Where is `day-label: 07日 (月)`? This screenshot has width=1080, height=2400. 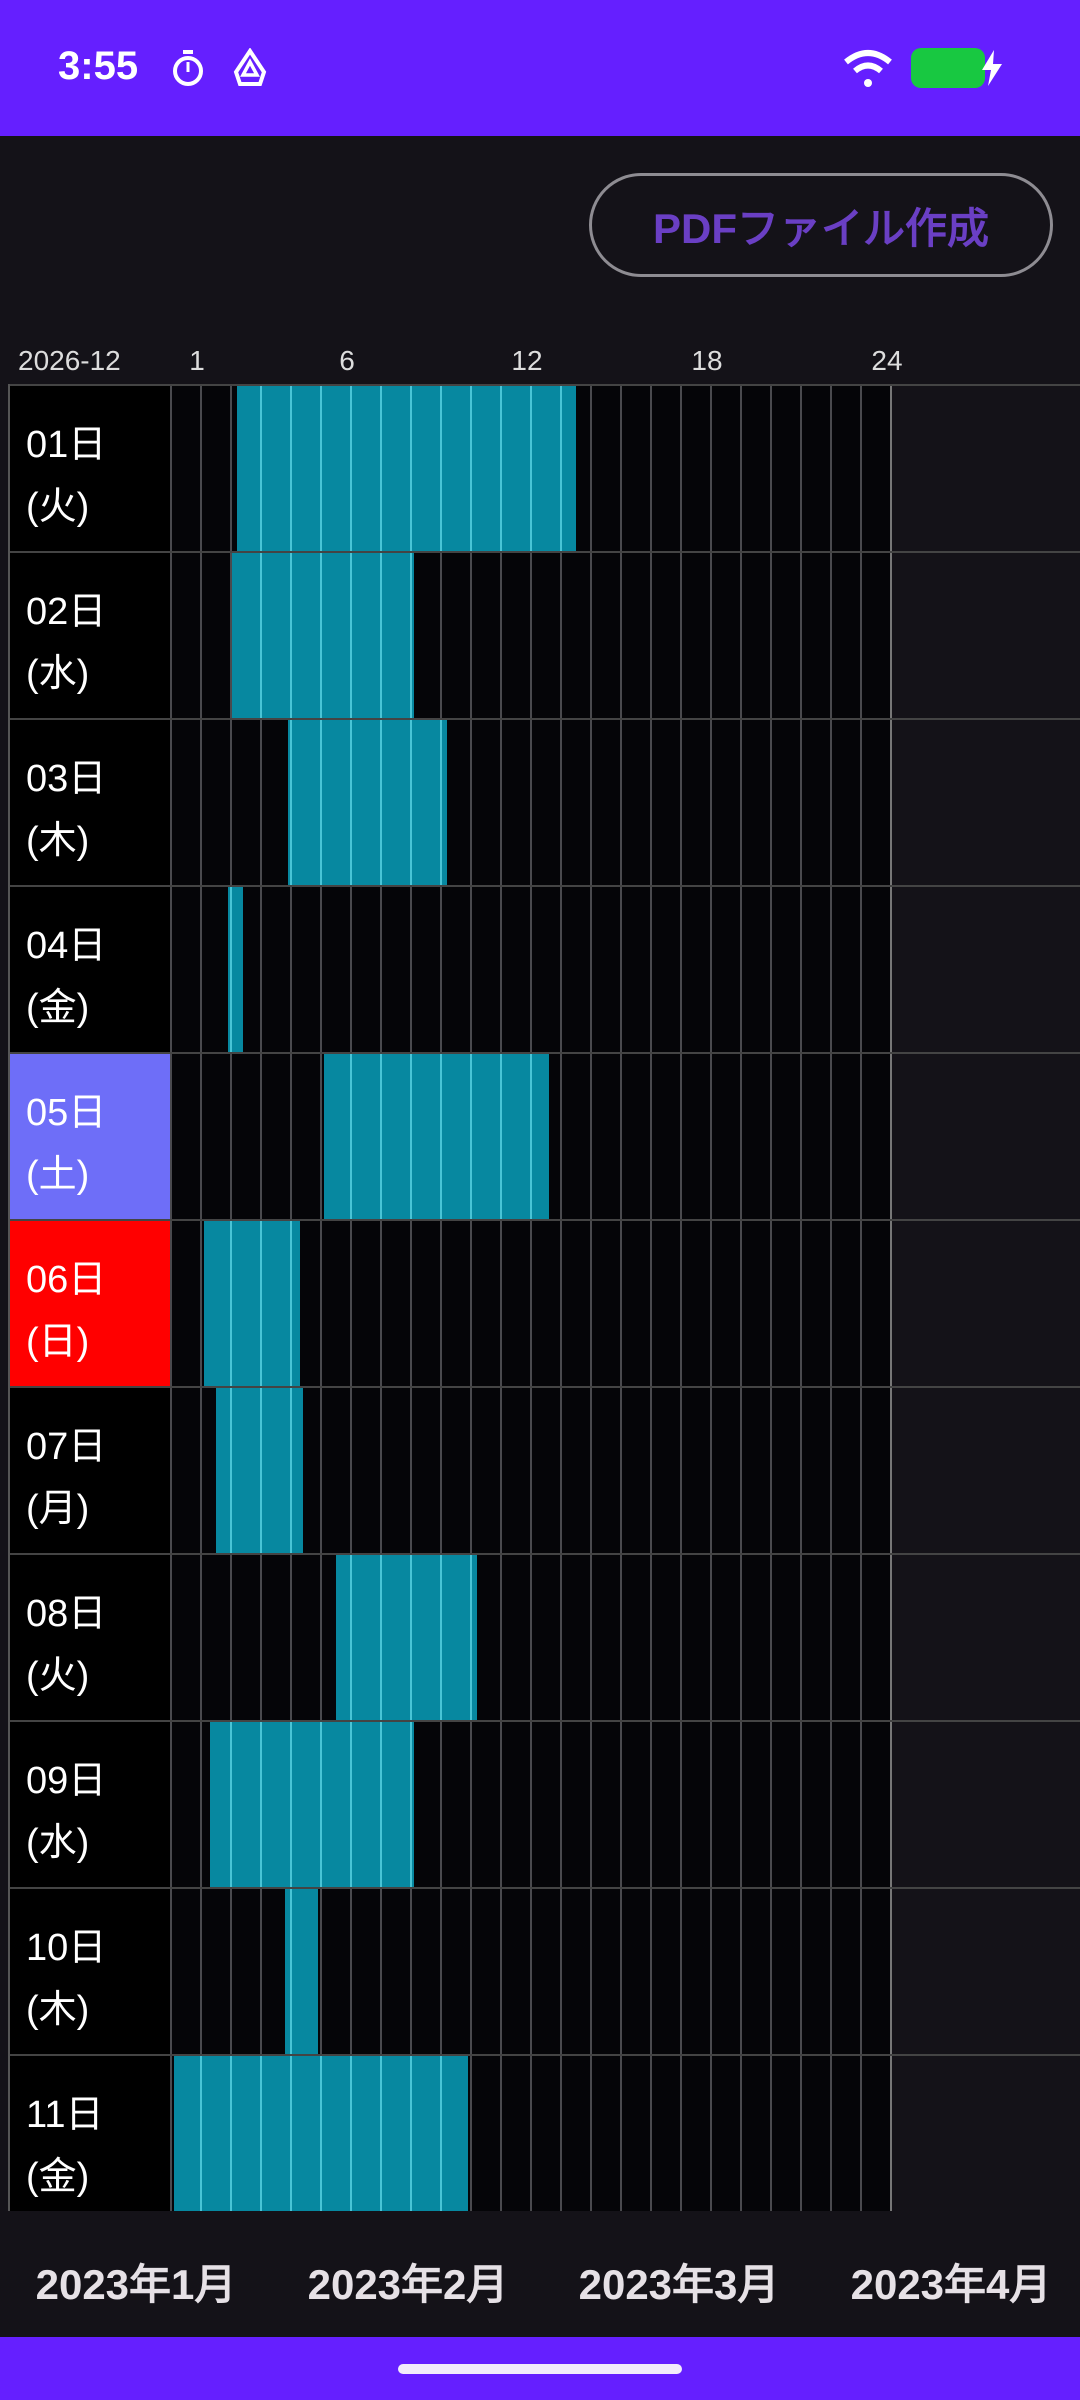
day-label: 07日 (月) is located at coordinates (90, 1471).